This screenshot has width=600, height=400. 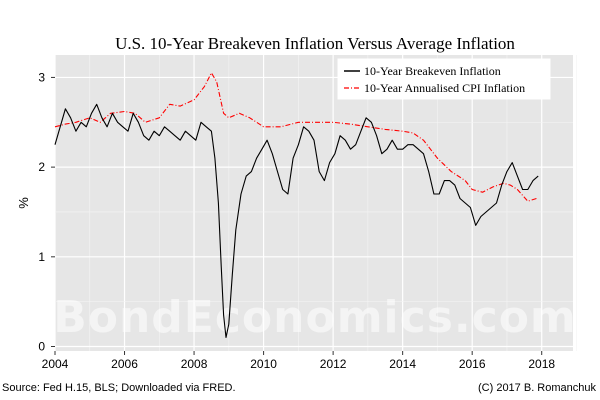 I want to click on y-tick-label: 2, so click(x=41, y=167).